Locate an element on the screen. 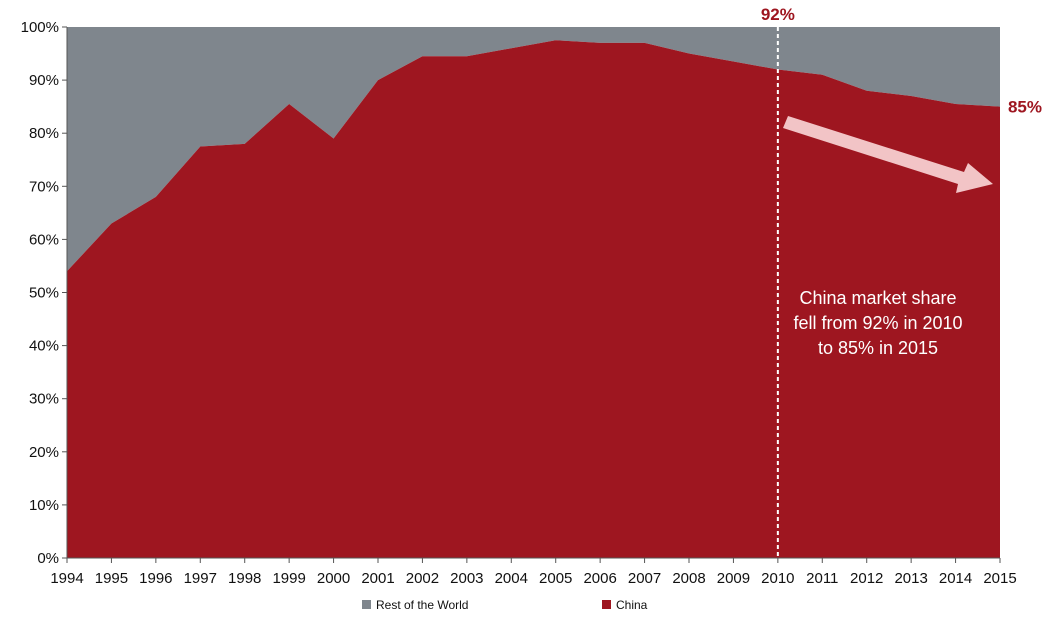 The width and height of the screenshot is (1059, 619). legend-item: Rest of the World is located at coordinates (415, 605).